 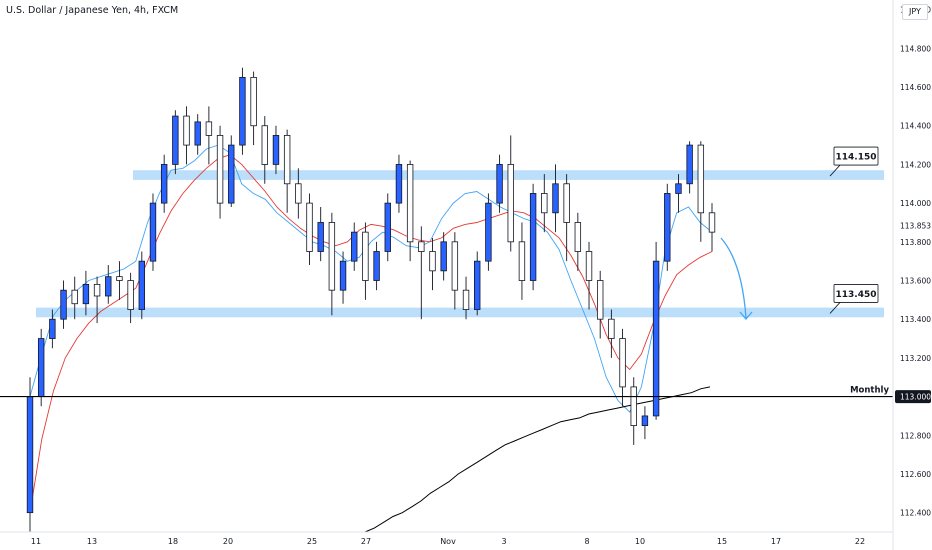 I want to click on zone-band, so click(x=460, y=312).